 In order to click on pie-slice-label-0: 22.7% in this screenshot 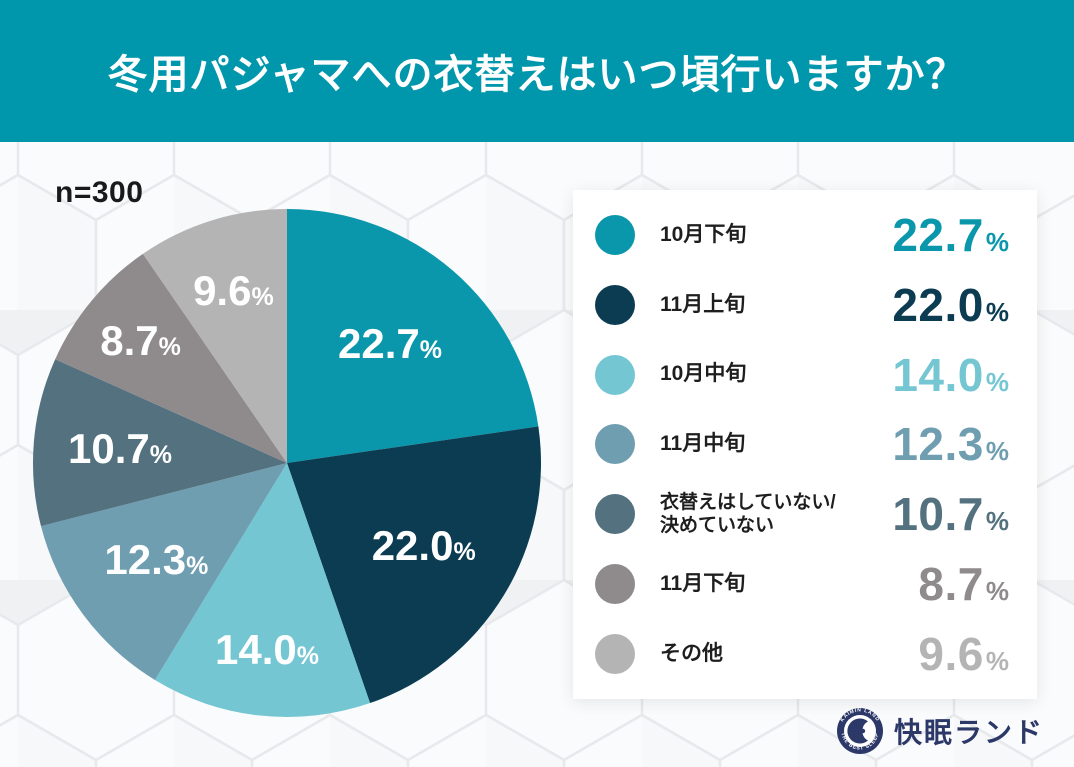, I will do `click(390, 343)`.